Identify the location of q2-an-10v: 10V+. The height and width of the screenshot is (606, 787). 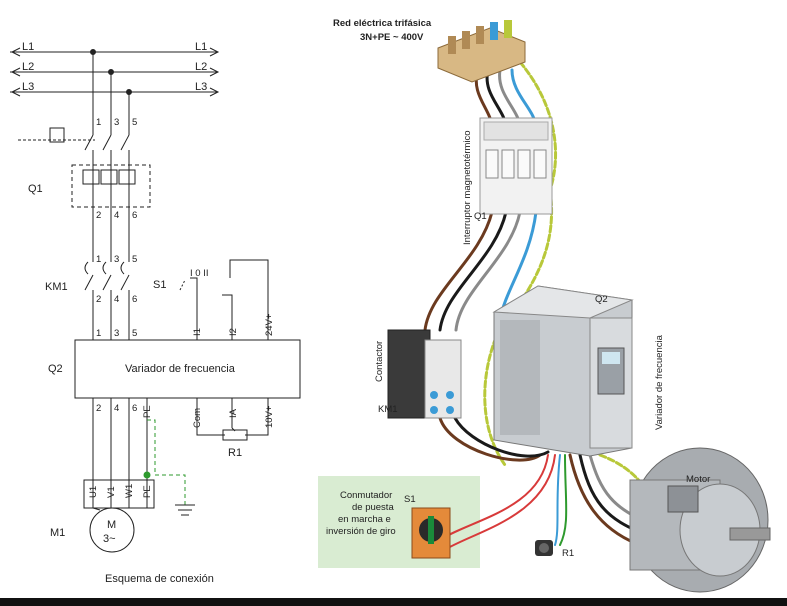
(269, 416).